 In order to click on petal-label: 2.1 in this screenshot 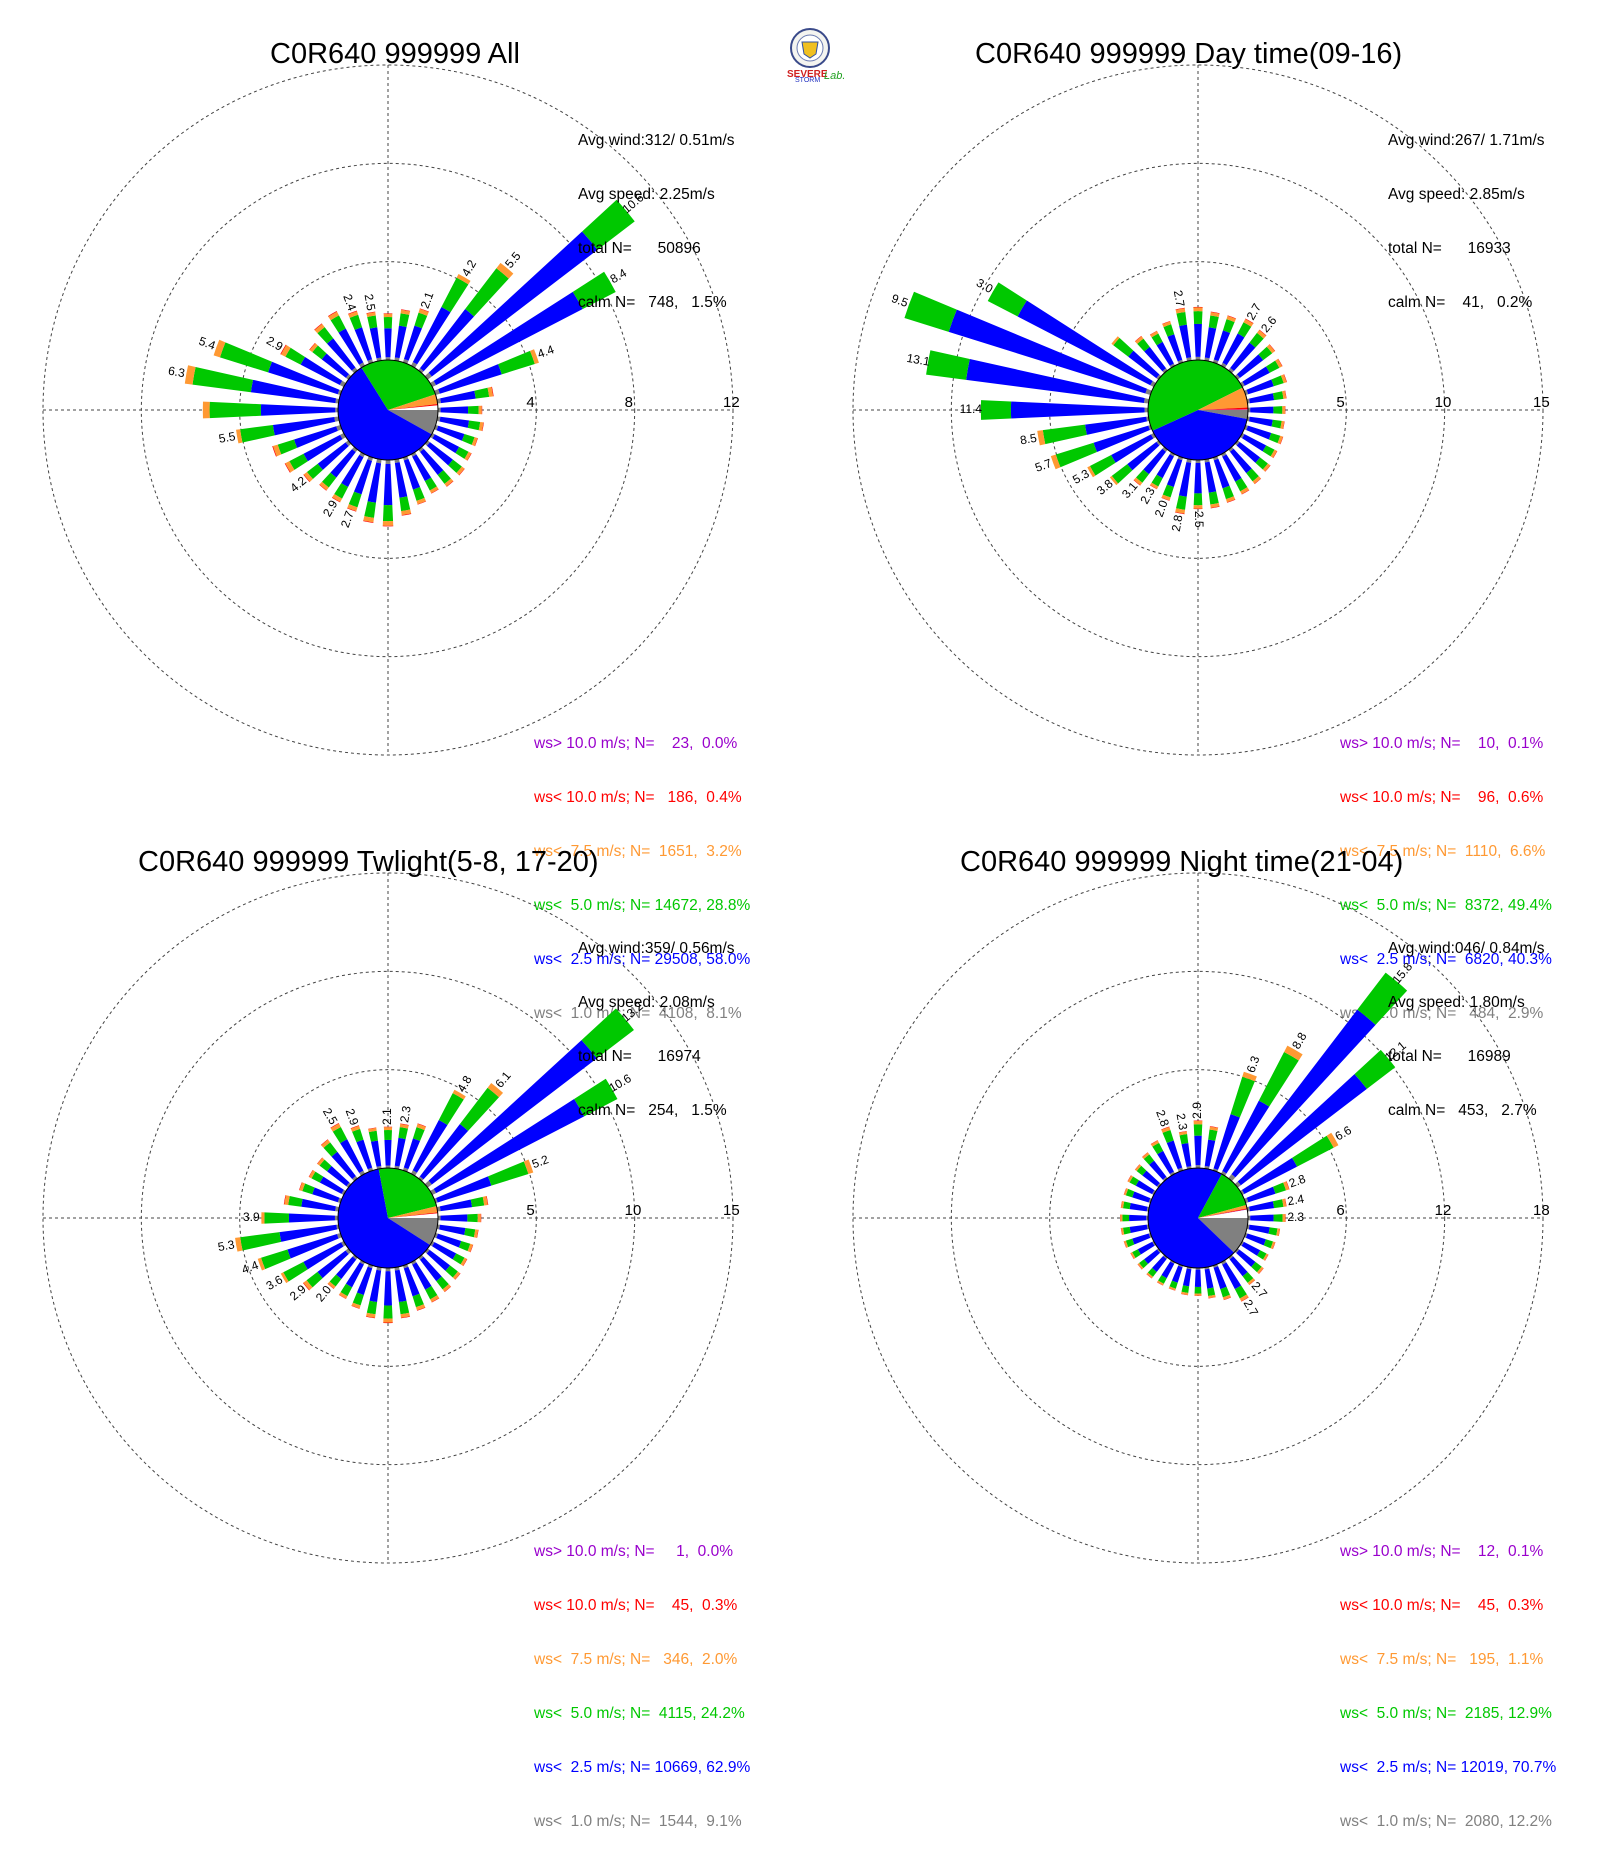, I will do `click(427, 300)`.